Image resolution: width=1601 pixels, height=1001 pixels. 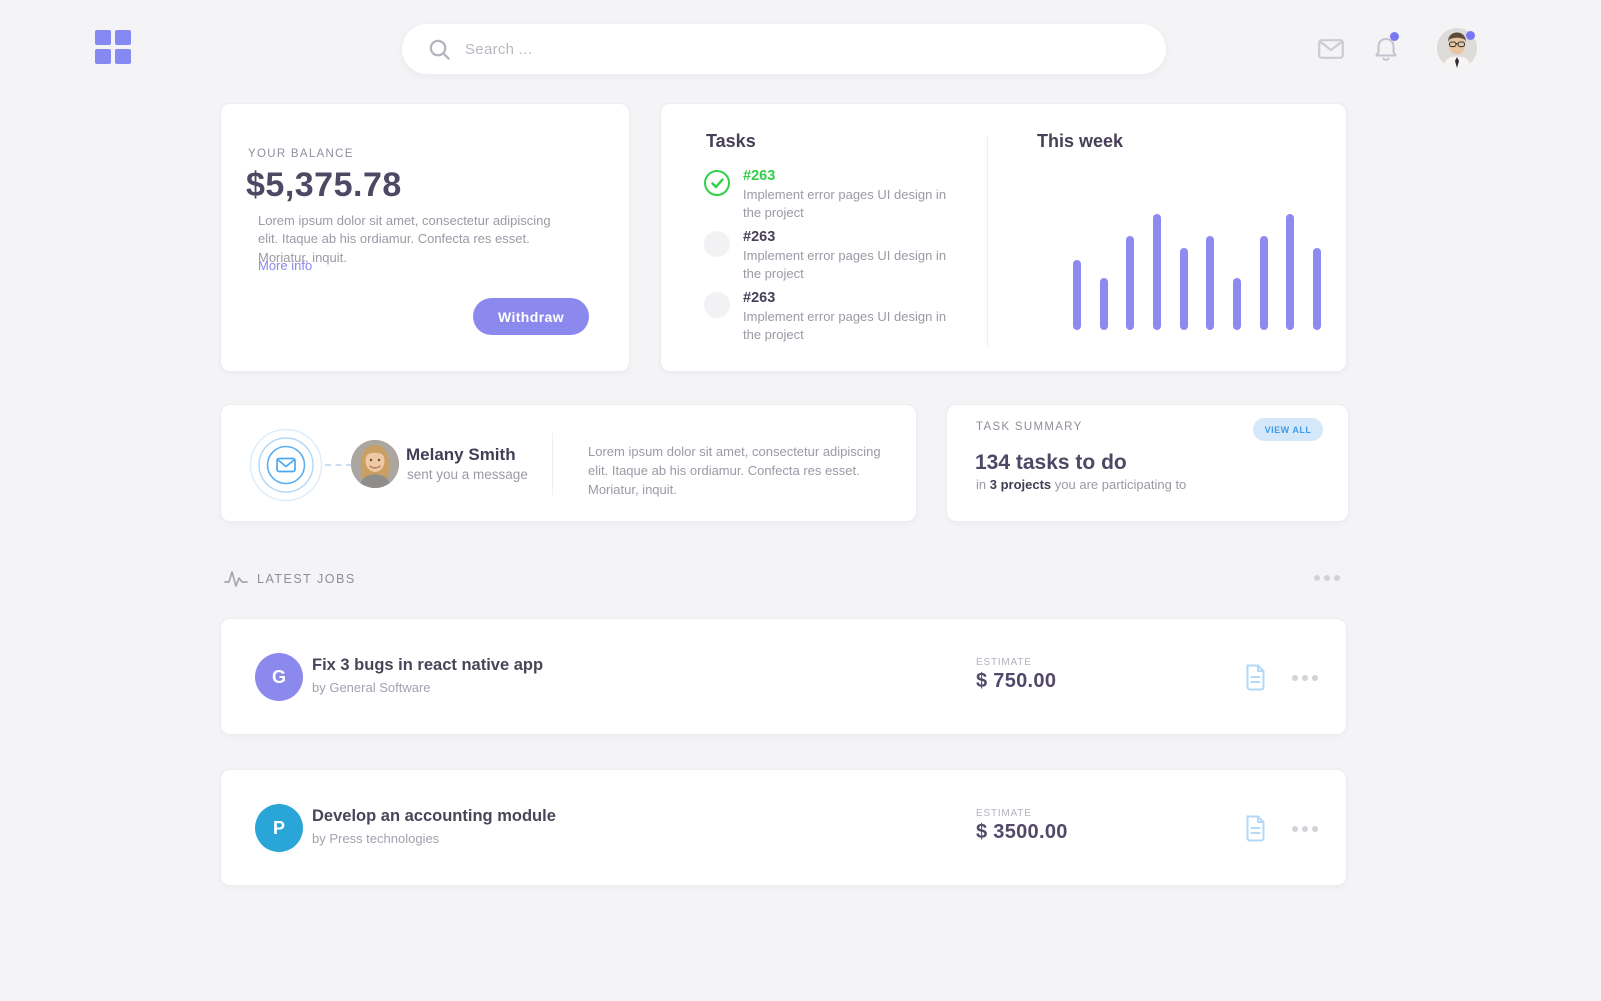 What do you see at coordinates (439, 49) in the screenshot?
I see `search-icon` at bounding box center [439, 49].